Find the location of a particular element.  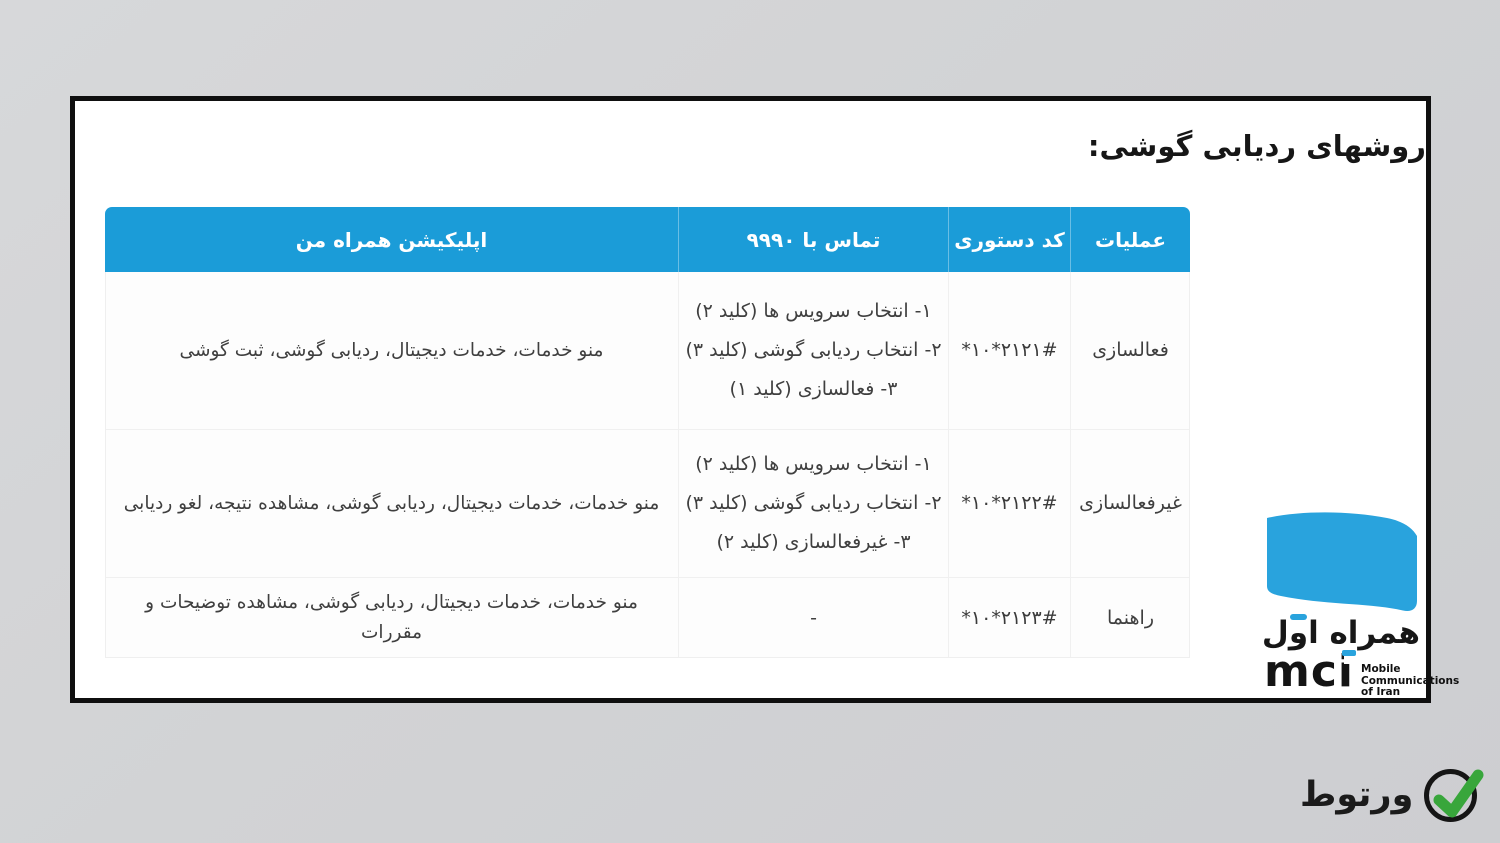

page-title: روشهای ردیابی گوشی: is located at coordinates (1256, 146).